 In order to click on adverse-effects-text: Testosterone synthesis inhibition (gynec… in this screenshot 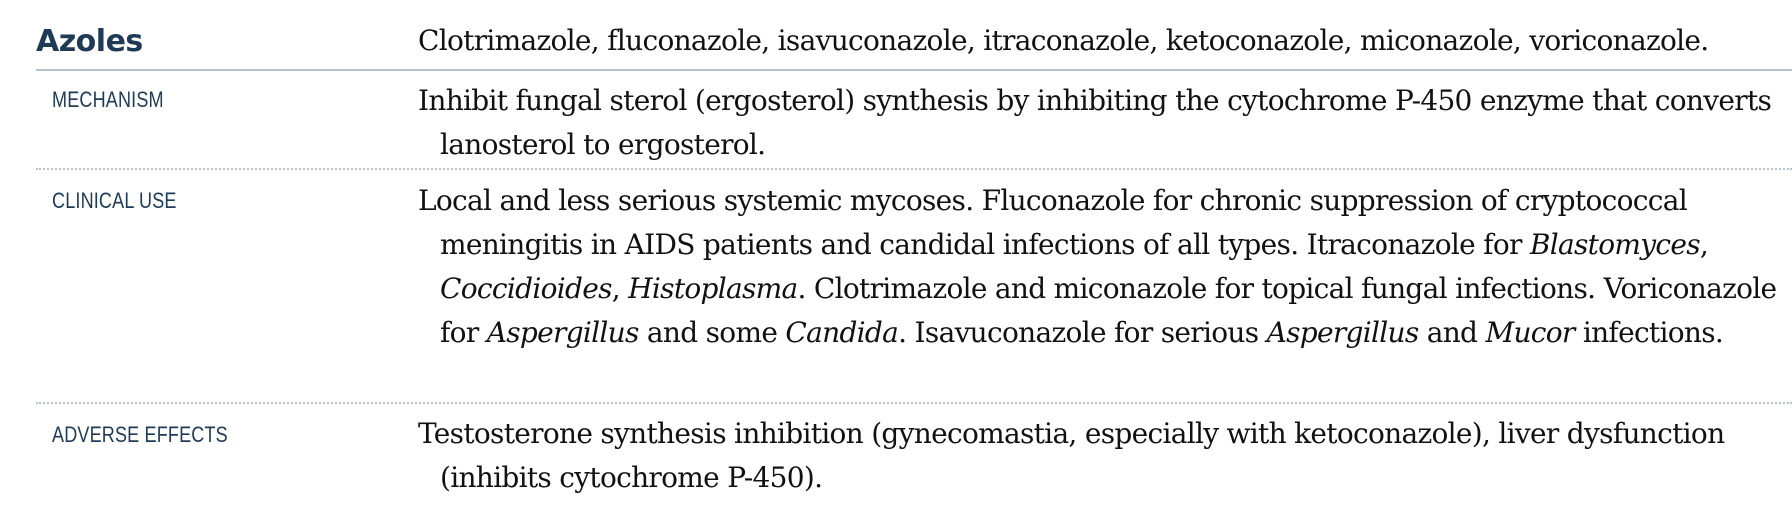, I will do `click(1071, 455)`.